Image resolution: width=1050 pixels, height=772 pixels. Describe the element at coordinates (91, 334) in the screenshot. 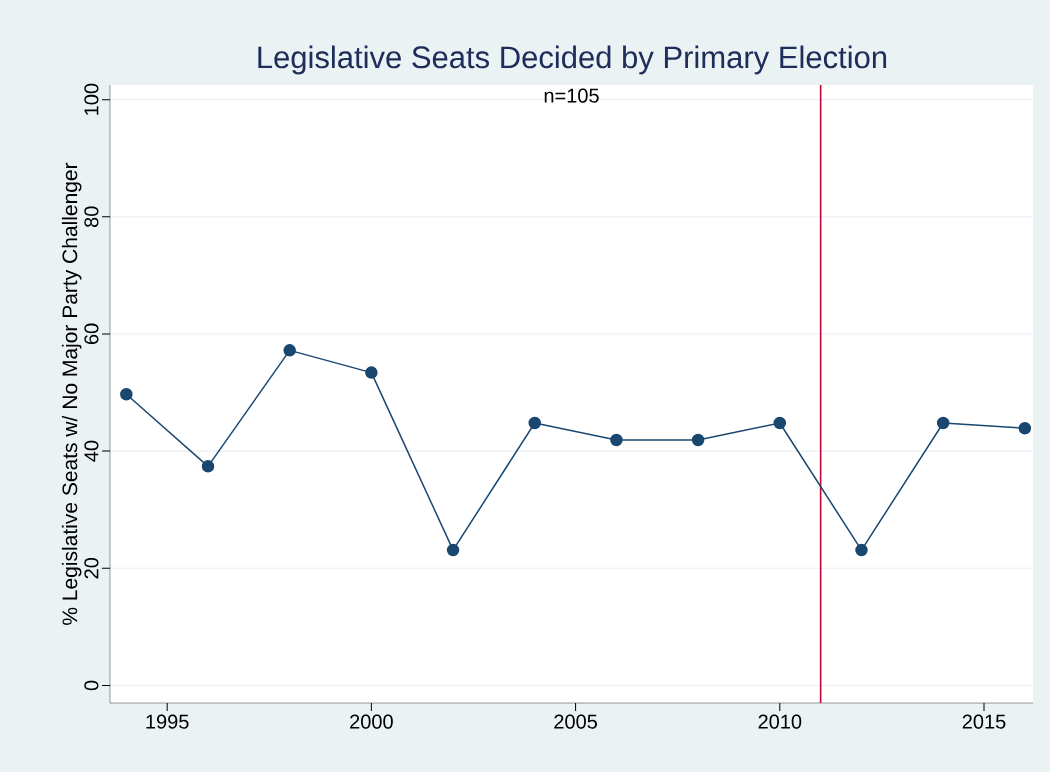

I see `y-tick-label: 60` at that location.